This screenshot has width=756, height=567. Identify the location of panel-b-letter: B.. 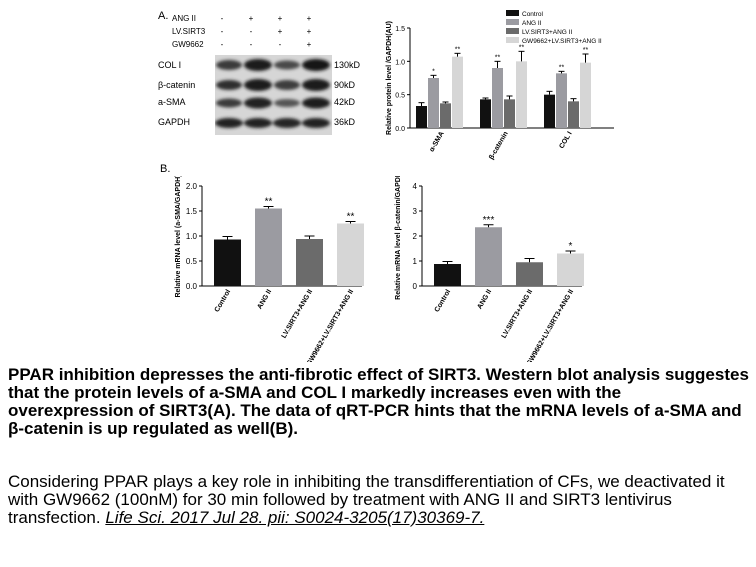
(165, 169).